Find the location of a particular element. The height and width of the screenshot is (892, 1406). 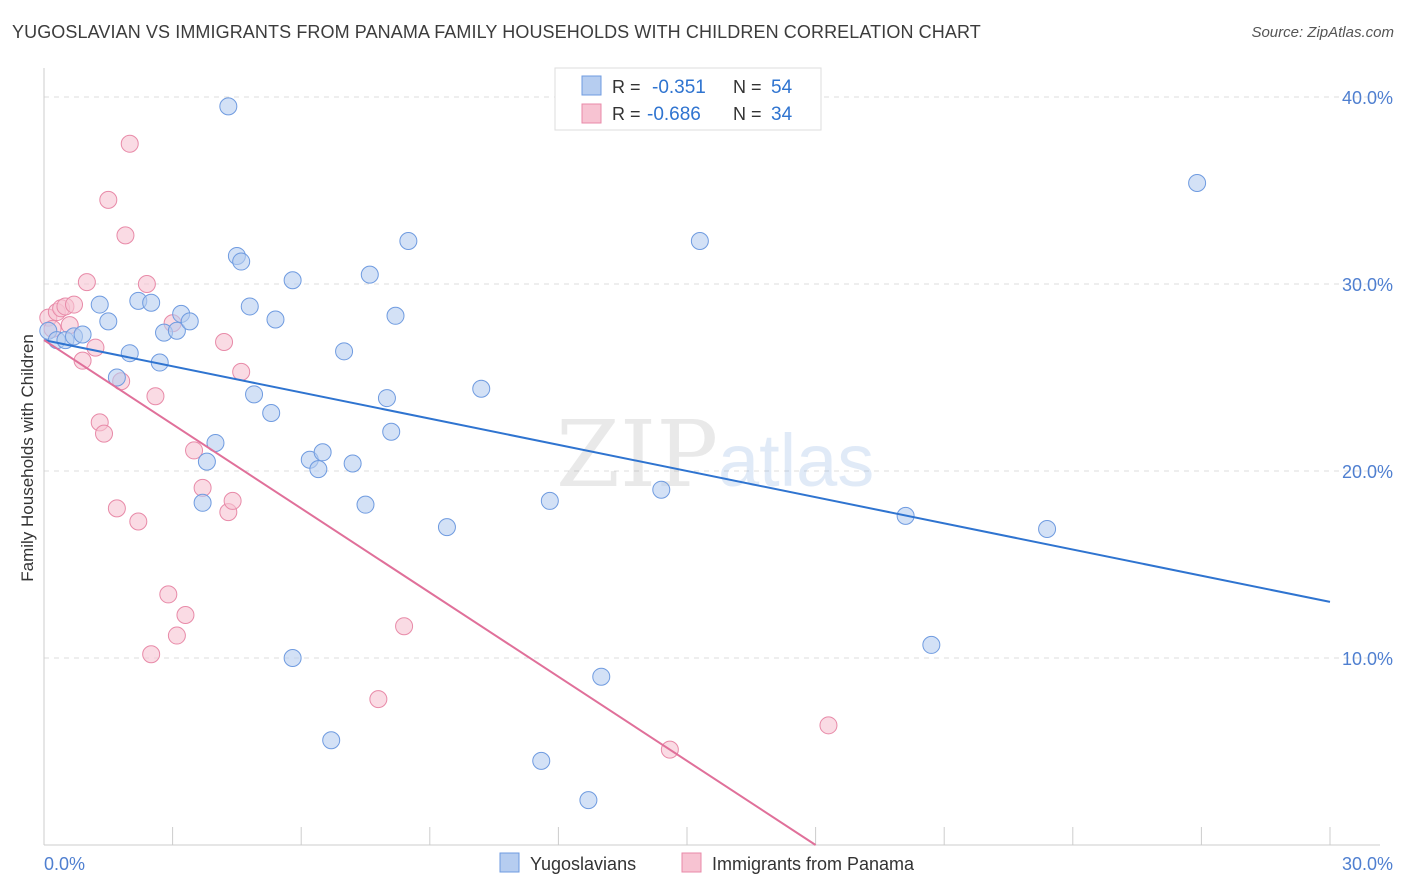

watermark-atlas: atlas is located at coordinates (796, 460).